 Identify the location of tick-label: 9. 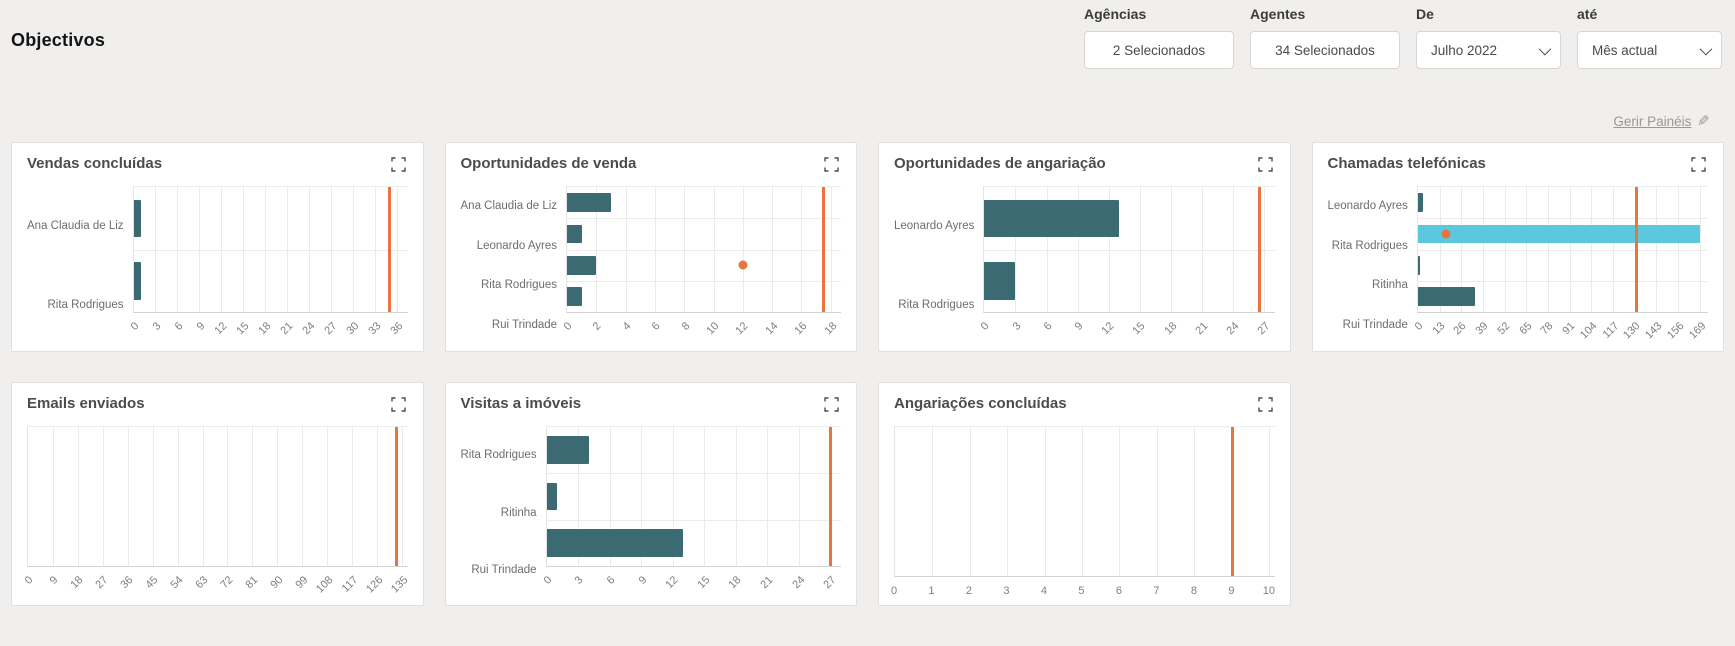
(1231, 591).